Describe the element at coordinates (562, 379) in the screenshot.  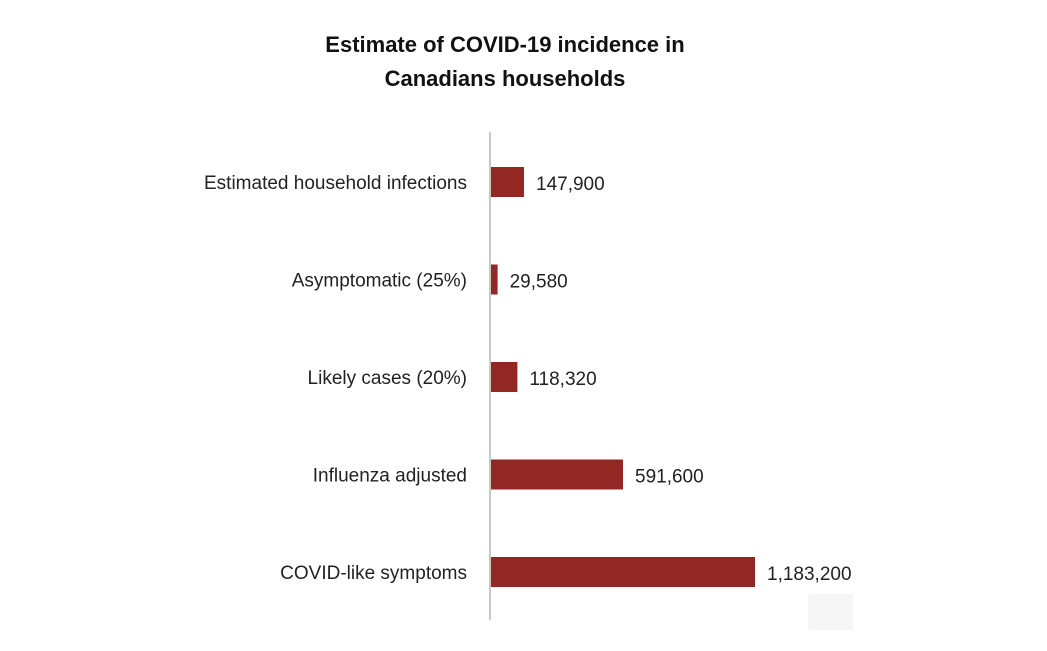
I see `data-label-2: 118,320` at that location.